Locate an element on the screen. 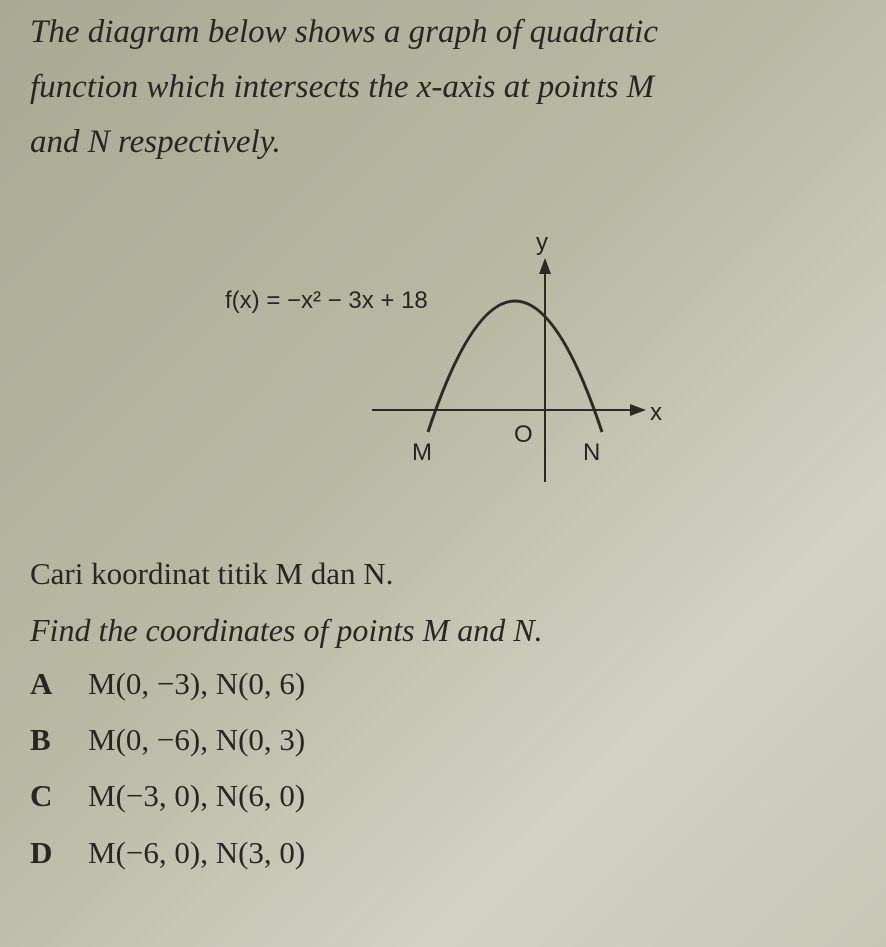  option: D M(−6, 0), N(3, 0) is located at coordinates (167, 853).